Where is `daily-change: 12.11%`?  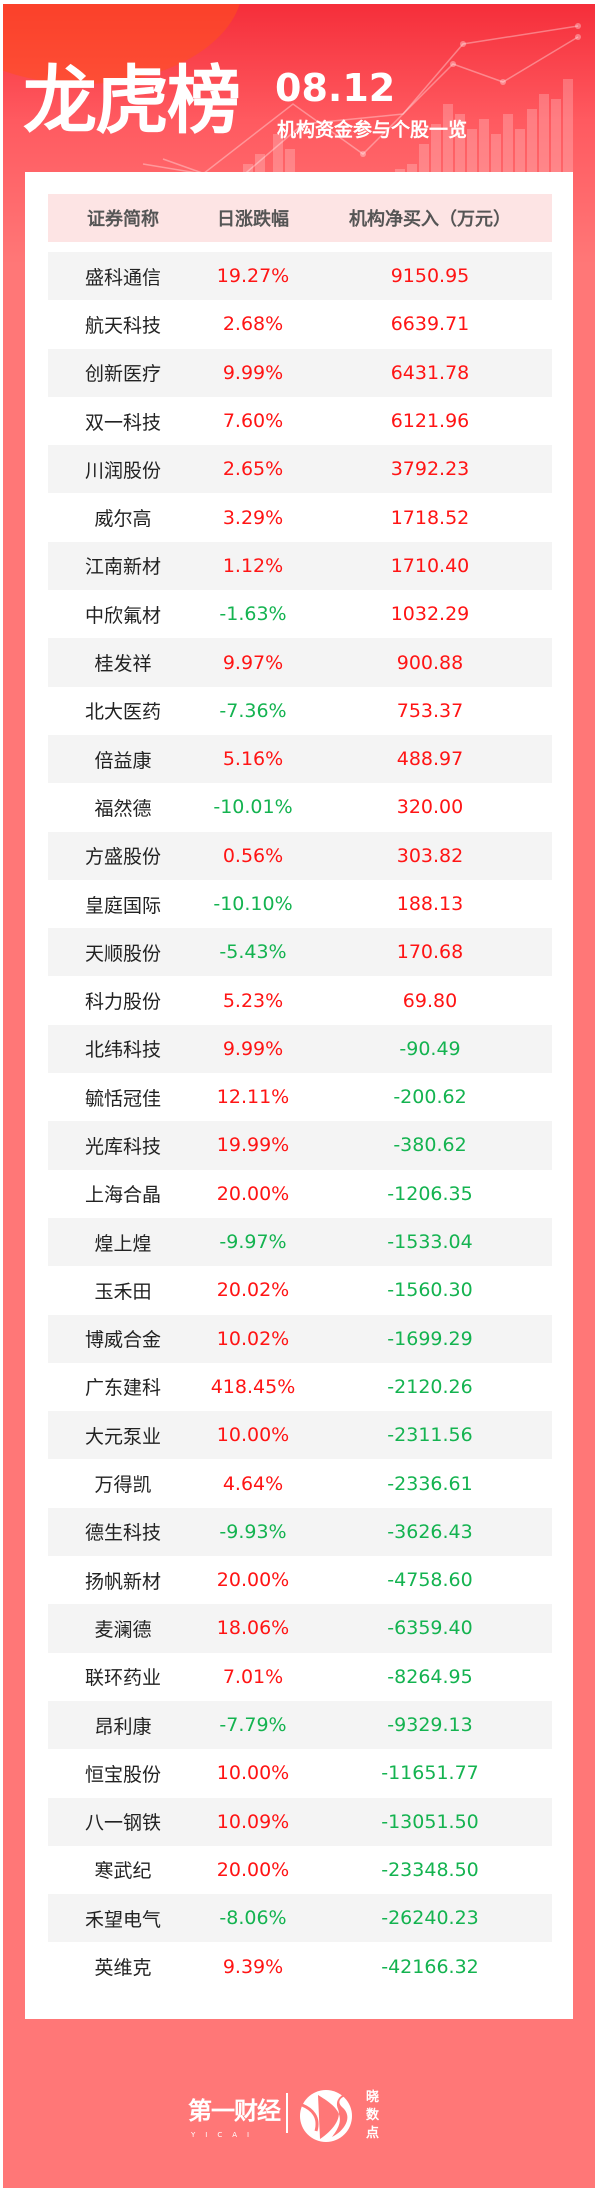 daily-change: 12.11% is located at coordinates (253, 1097).